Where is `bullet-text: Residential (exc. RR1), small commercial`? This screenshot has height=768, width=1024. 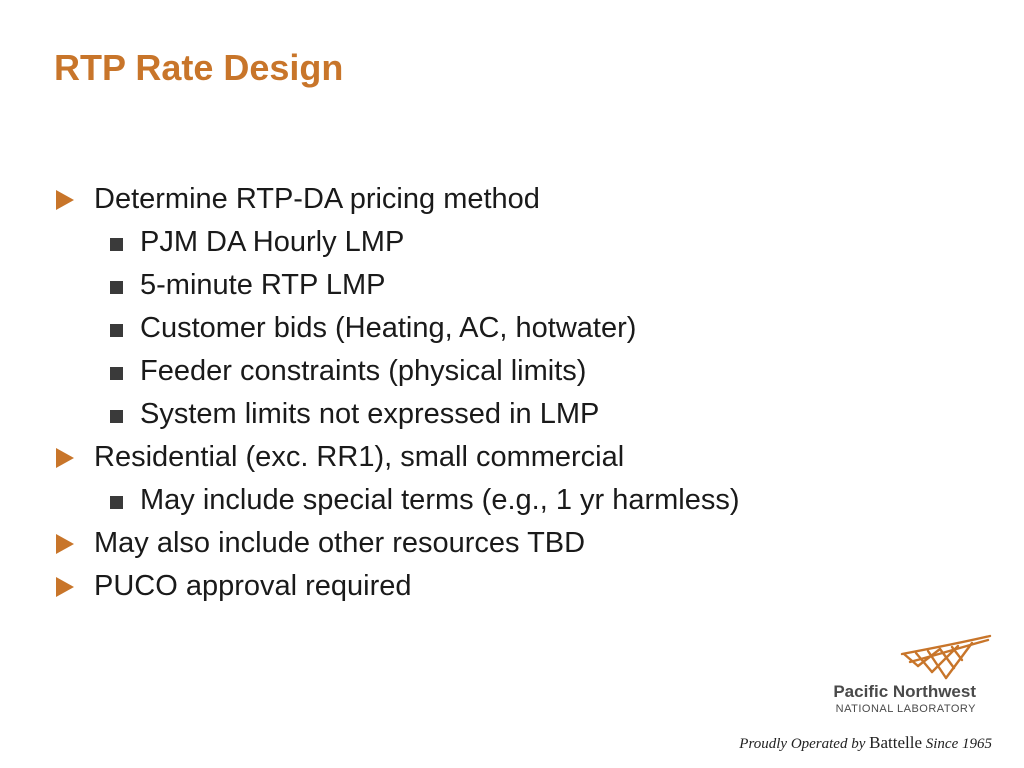
bullet-text: Residential (exc. RR1), small commercial is located at coordinates (359, 457).